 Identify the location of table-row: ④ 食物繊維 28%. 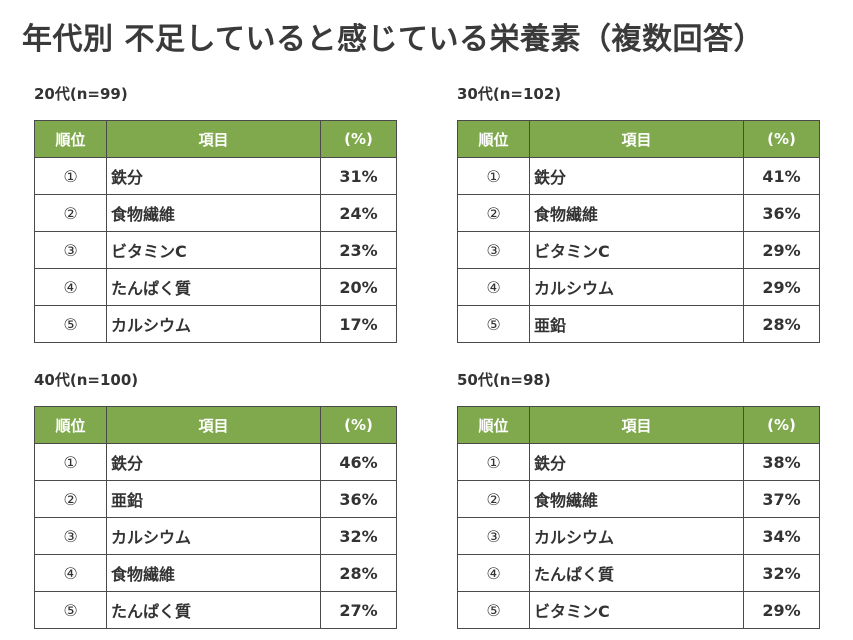
(215, 573).